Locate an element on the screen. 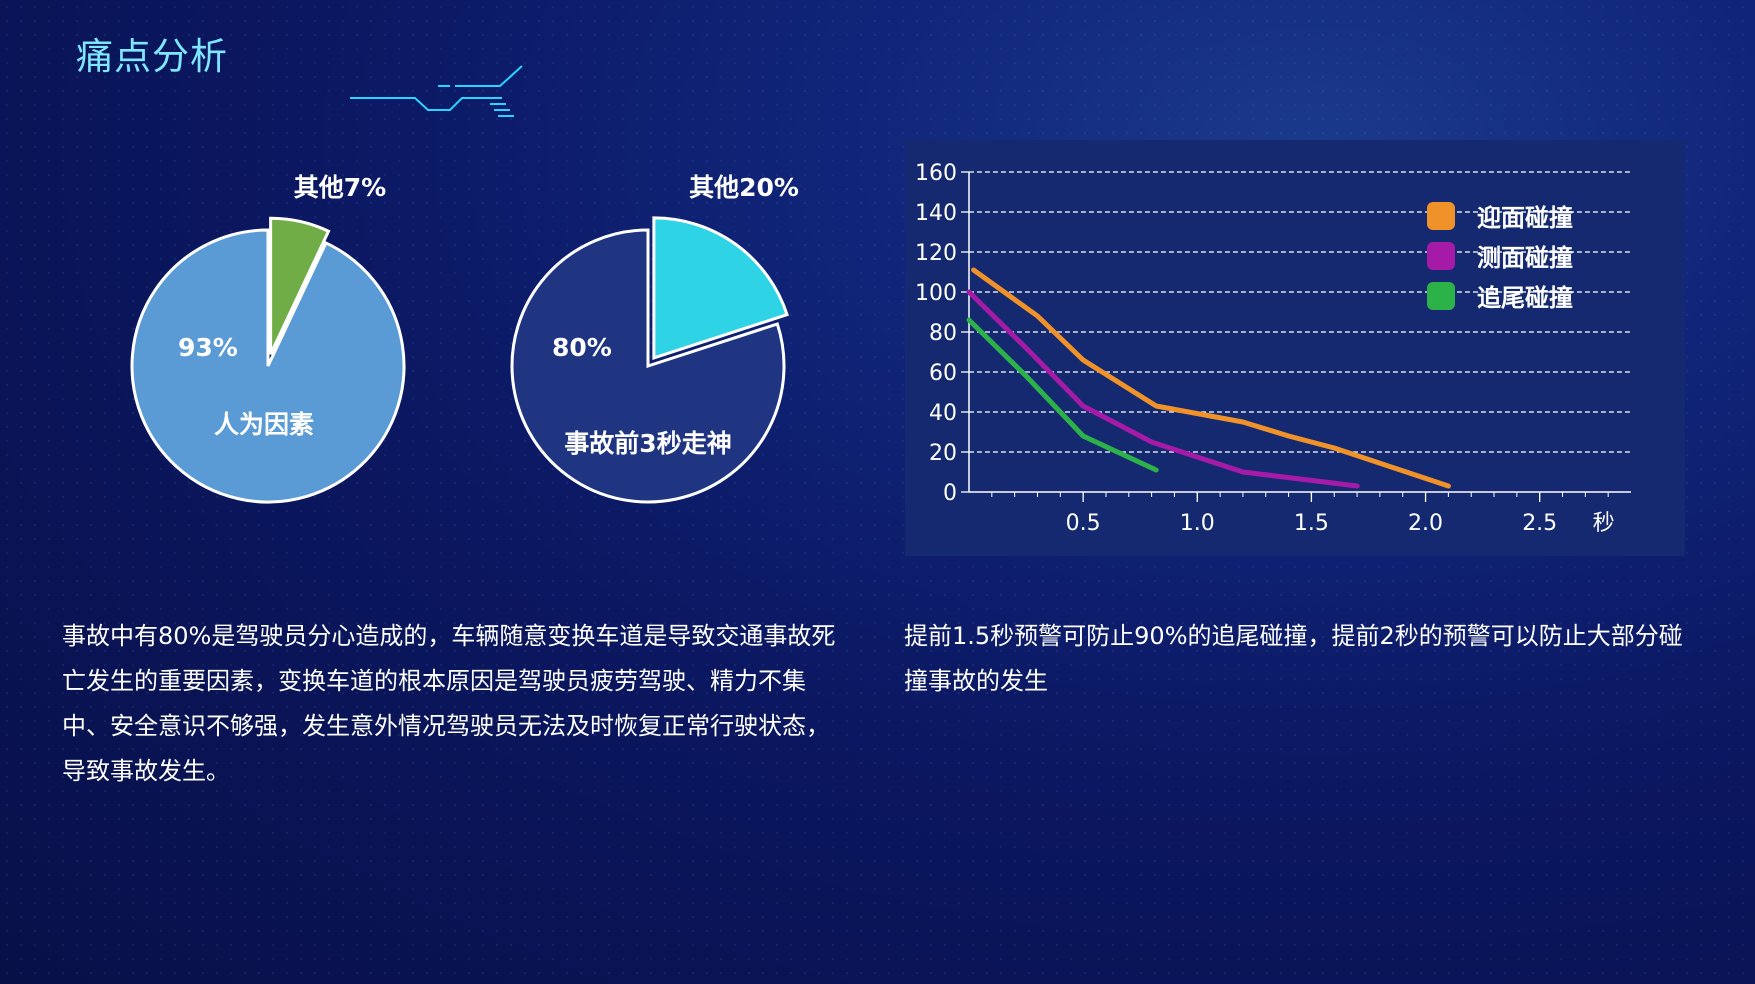  pie-value-label-1: 93% is located at coordinates (208, 347).